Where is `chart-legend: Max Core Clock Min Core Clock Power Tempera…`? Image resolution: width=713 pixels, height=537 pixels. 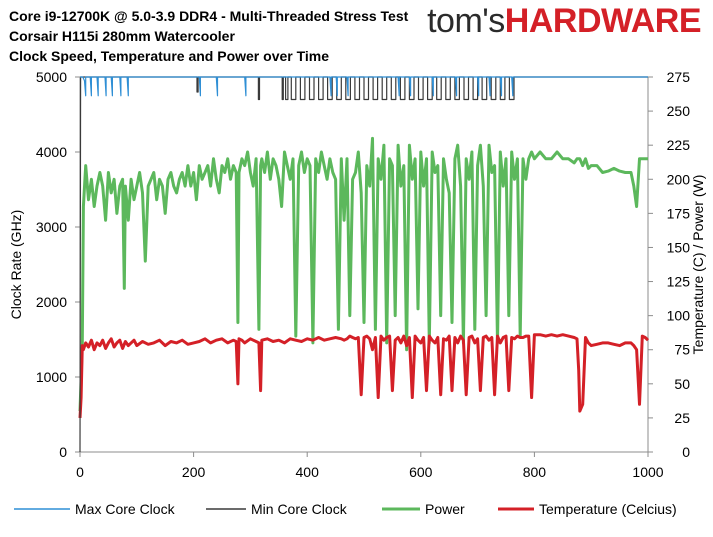 chart-legend: Max Core Clock Min Core Clock Power Tempera… is located at coordinates (345, 509).